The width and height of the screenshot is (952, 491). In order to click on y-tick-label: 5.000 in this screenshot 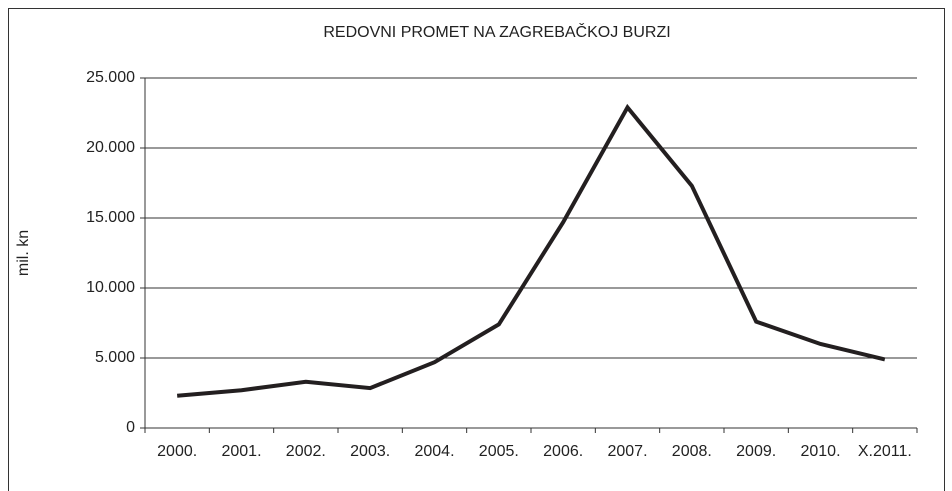, I will do `click(115, 357)`.